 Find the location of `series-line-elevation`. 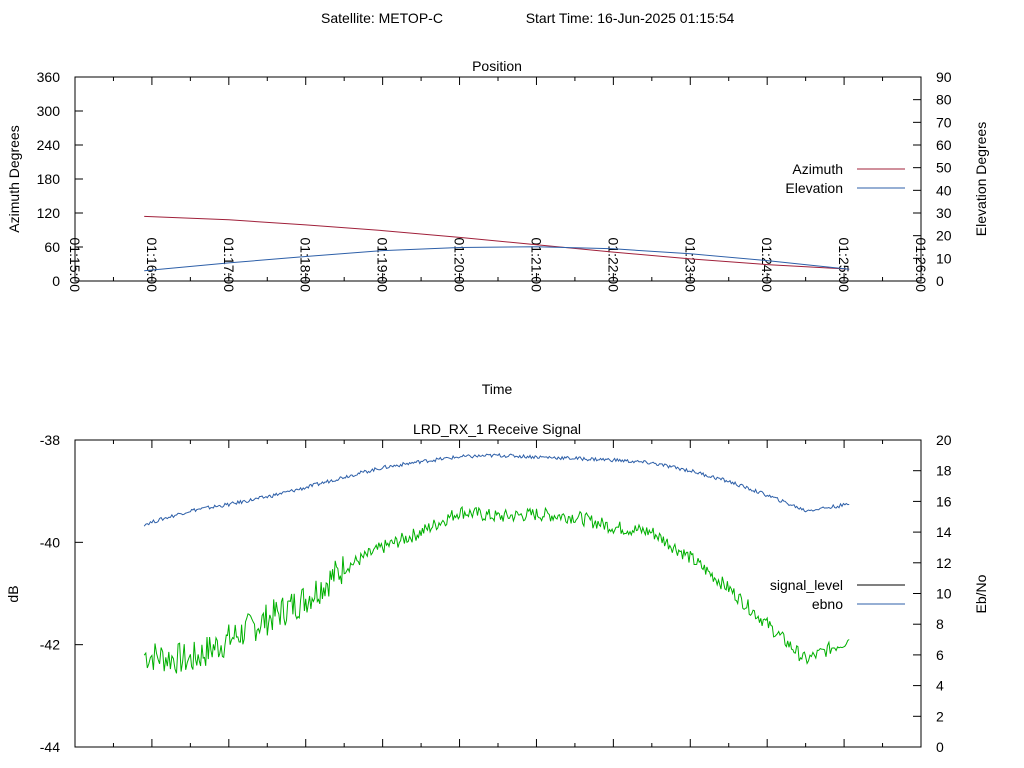

series-line-elevation is located at coordinates (497, 259).